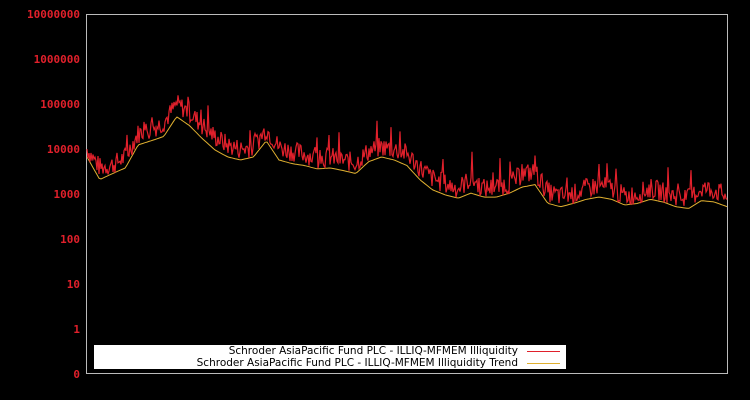 This screenshot has width=750, height=400. Describe the element at coordinates (56, 59) in the screenshot. I see `y-tick-label: 1000000` at that location.